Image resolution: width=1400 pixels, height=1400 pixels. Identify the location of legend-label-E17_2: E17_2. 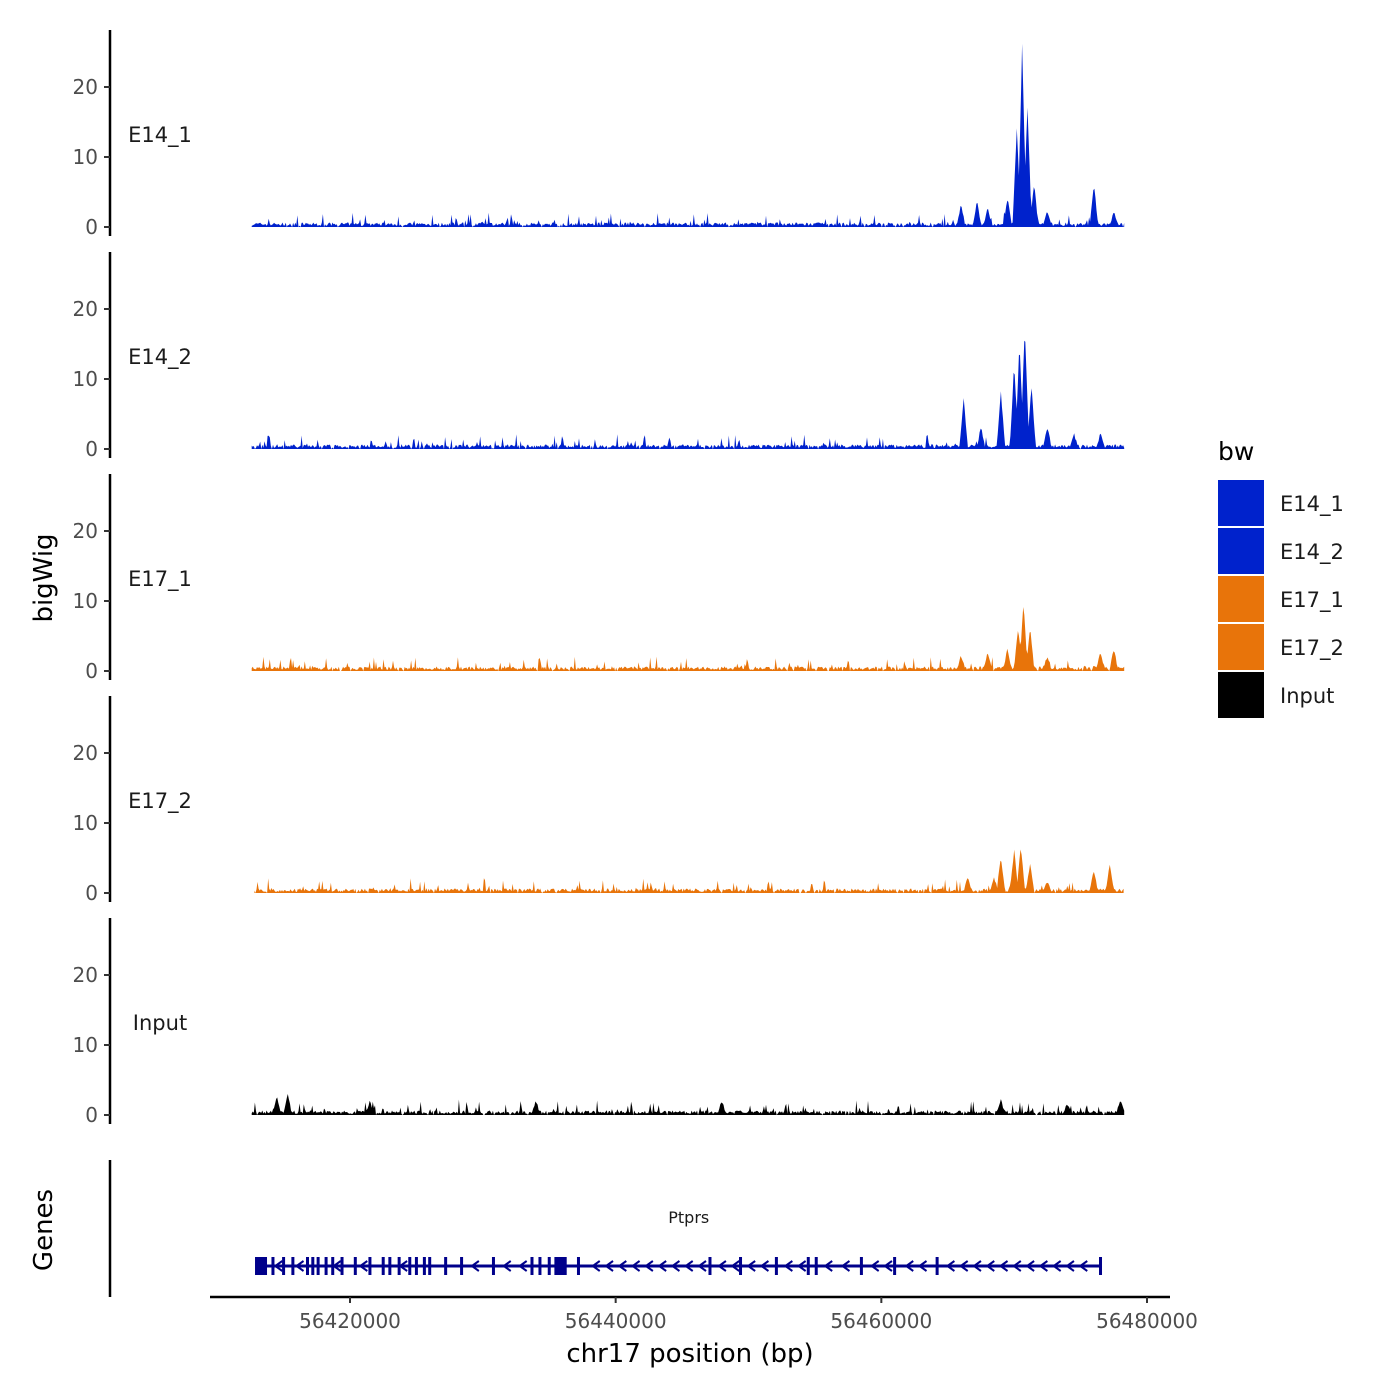
(1312, 648).